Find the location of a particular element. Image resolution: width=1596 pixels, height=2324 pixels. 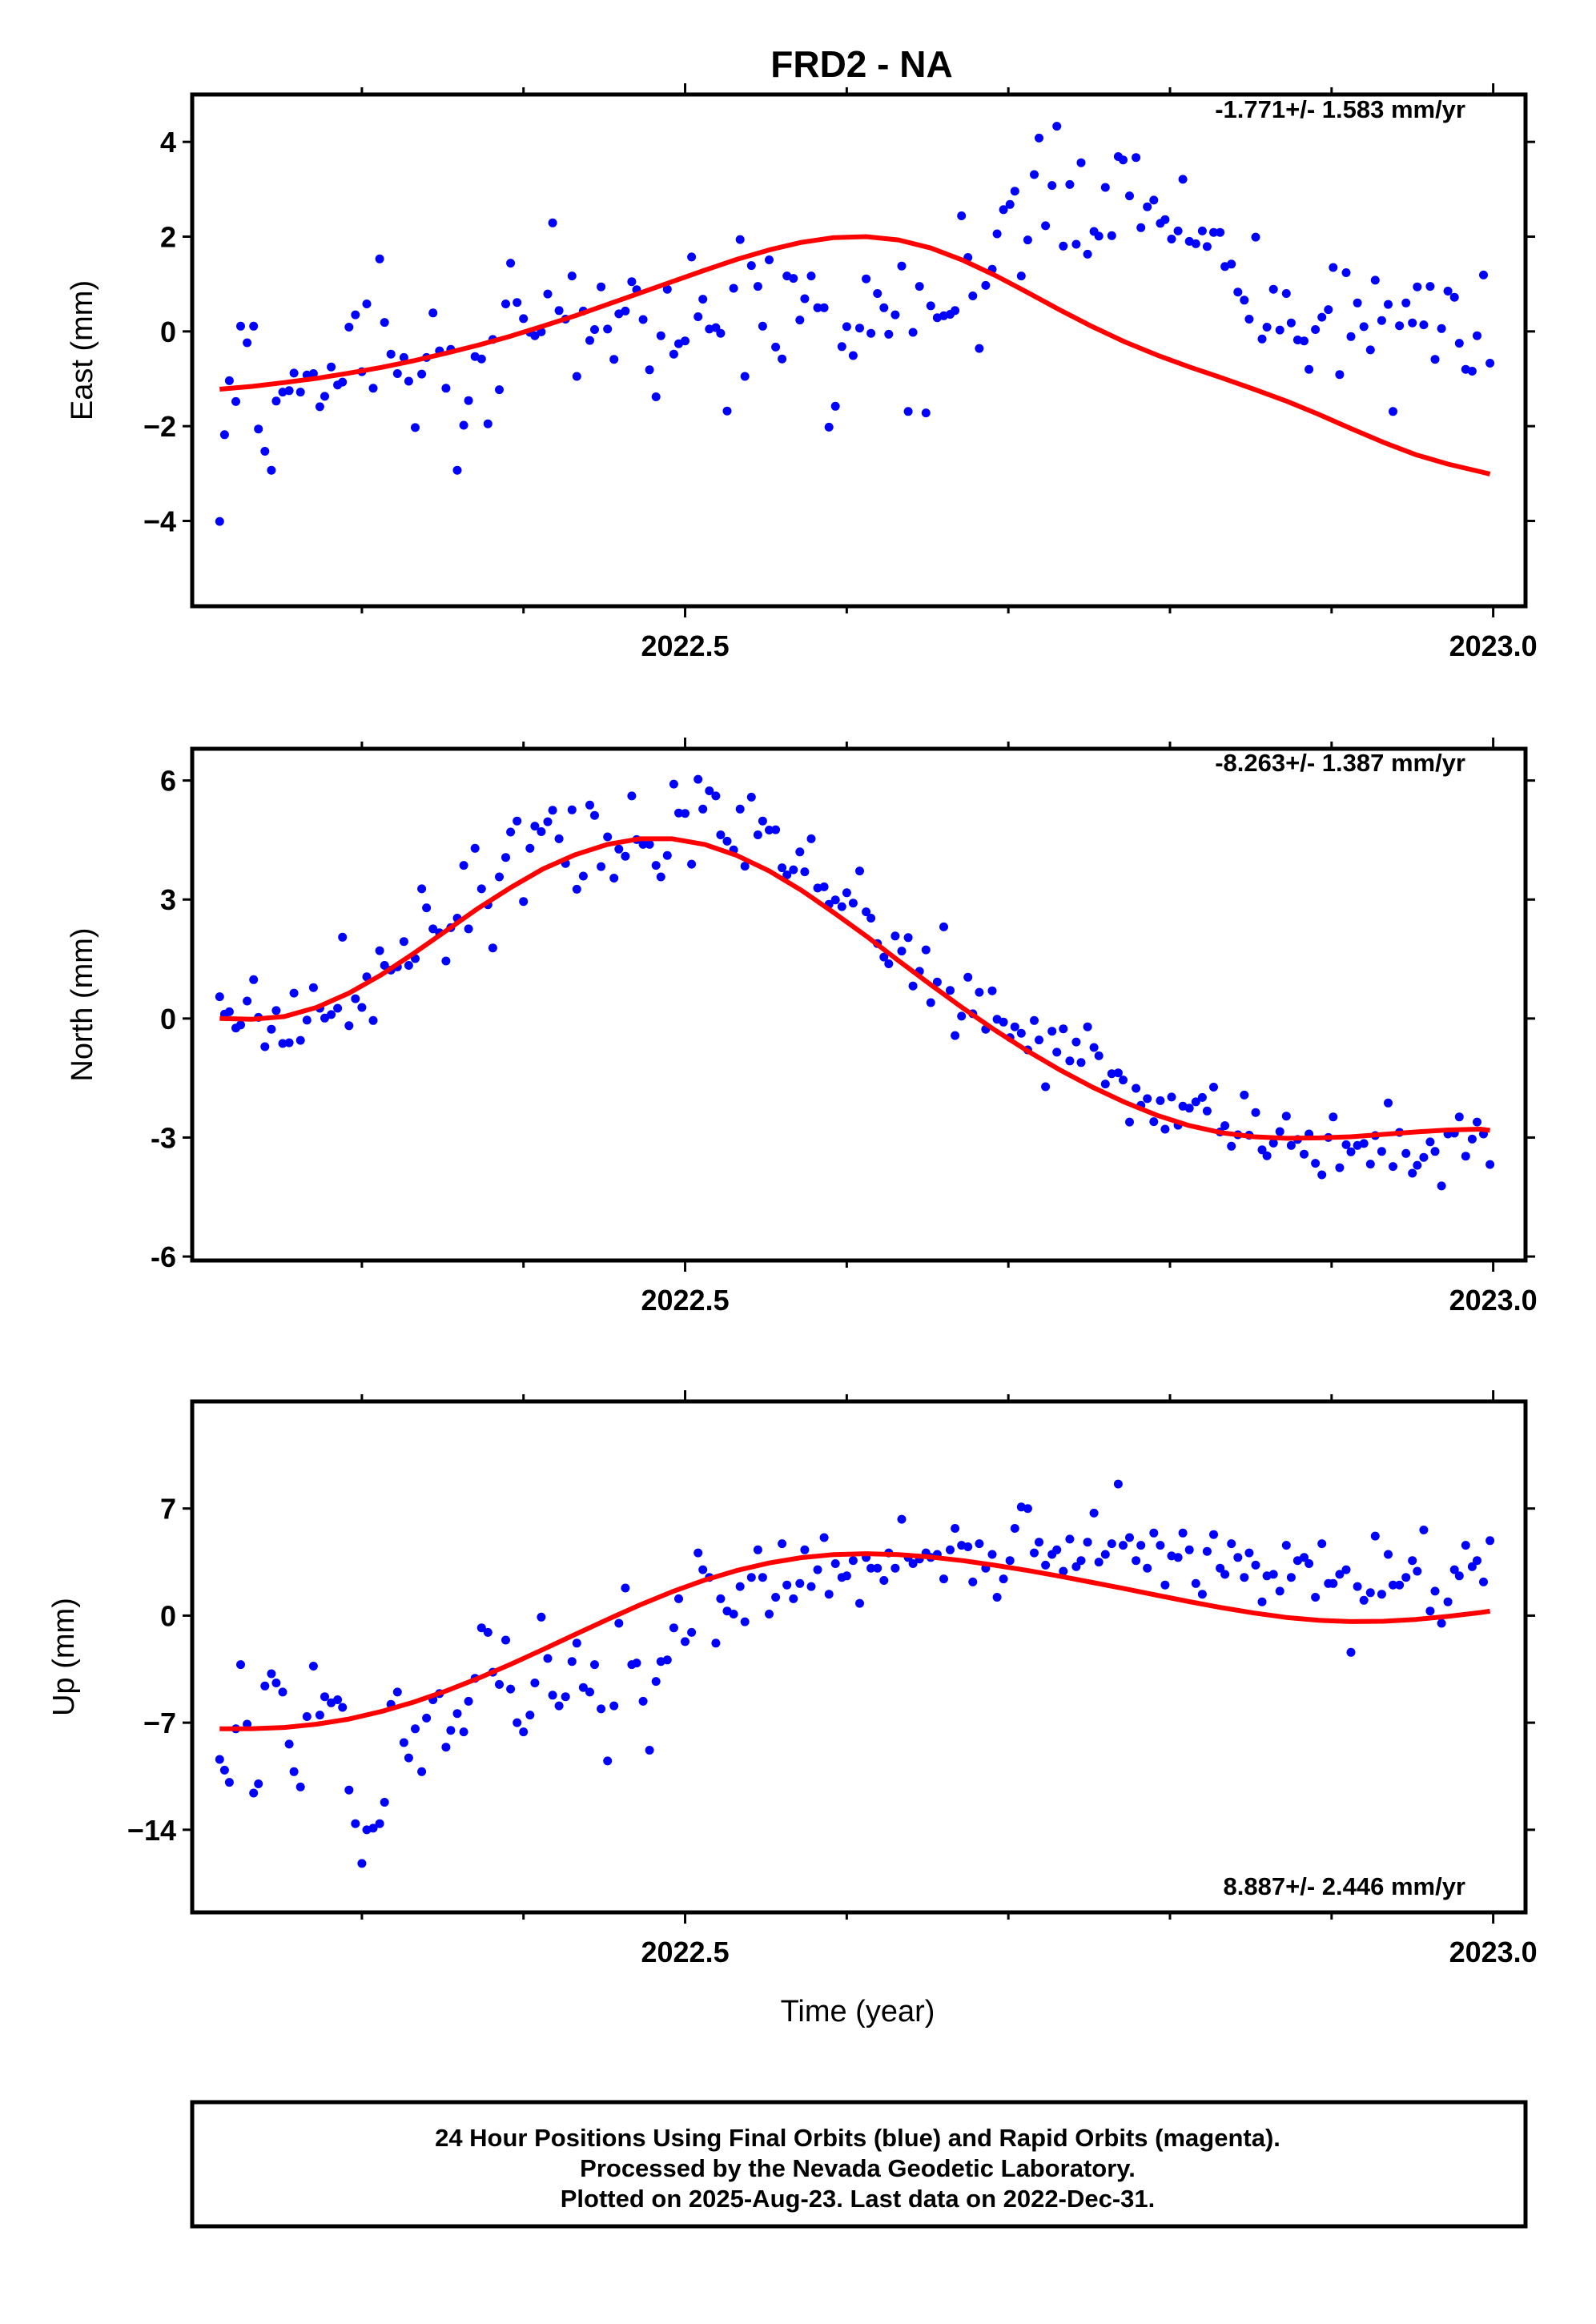

north-ytick-label: 0 is located at coordinates (168, 1019).